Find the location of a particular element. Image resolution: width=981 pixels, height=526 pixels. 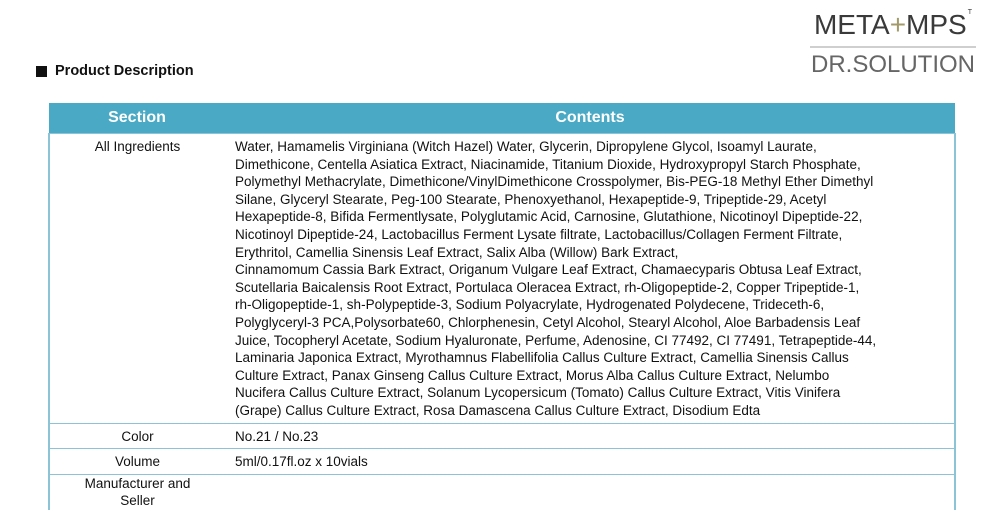

brand-logo: META+MPST DR.SOLUTION is located at coordinates (893, 43).